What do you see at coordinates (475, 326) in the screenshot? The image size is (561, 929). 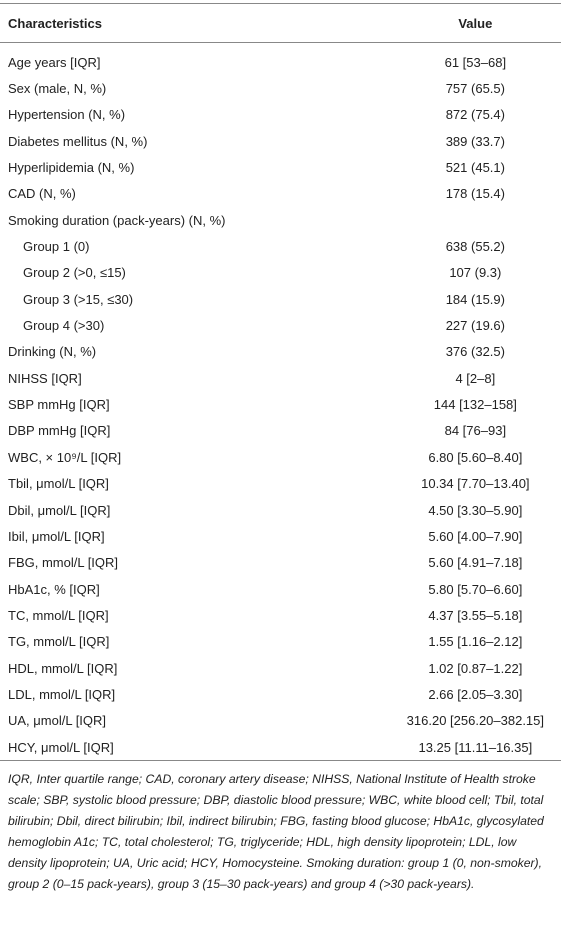 I see `row-value: 227 (19.6)` at bounding box center [475, 326].